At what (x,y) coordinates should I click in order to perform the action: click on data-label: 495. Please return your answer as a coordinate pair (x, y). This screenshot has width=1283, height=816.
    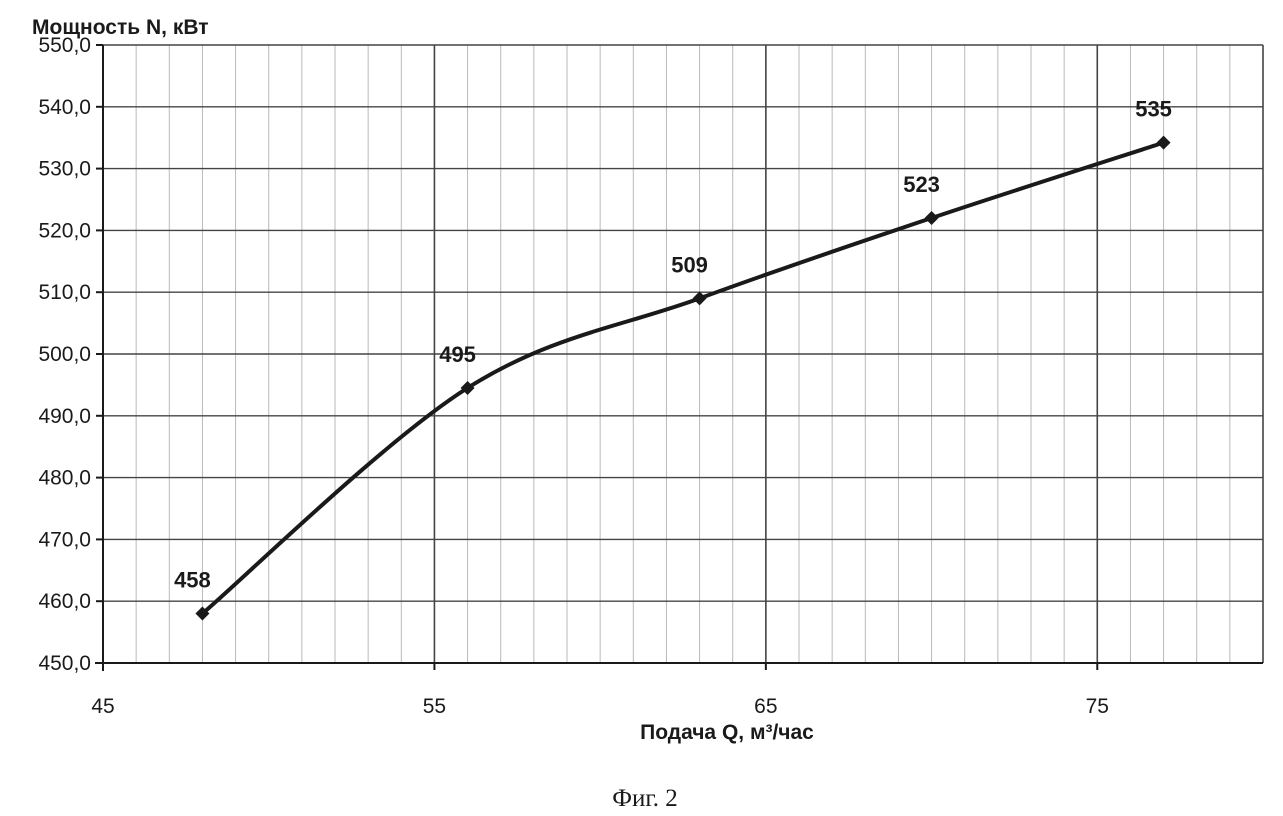
    Looking at the image, I should click on (457, 354).